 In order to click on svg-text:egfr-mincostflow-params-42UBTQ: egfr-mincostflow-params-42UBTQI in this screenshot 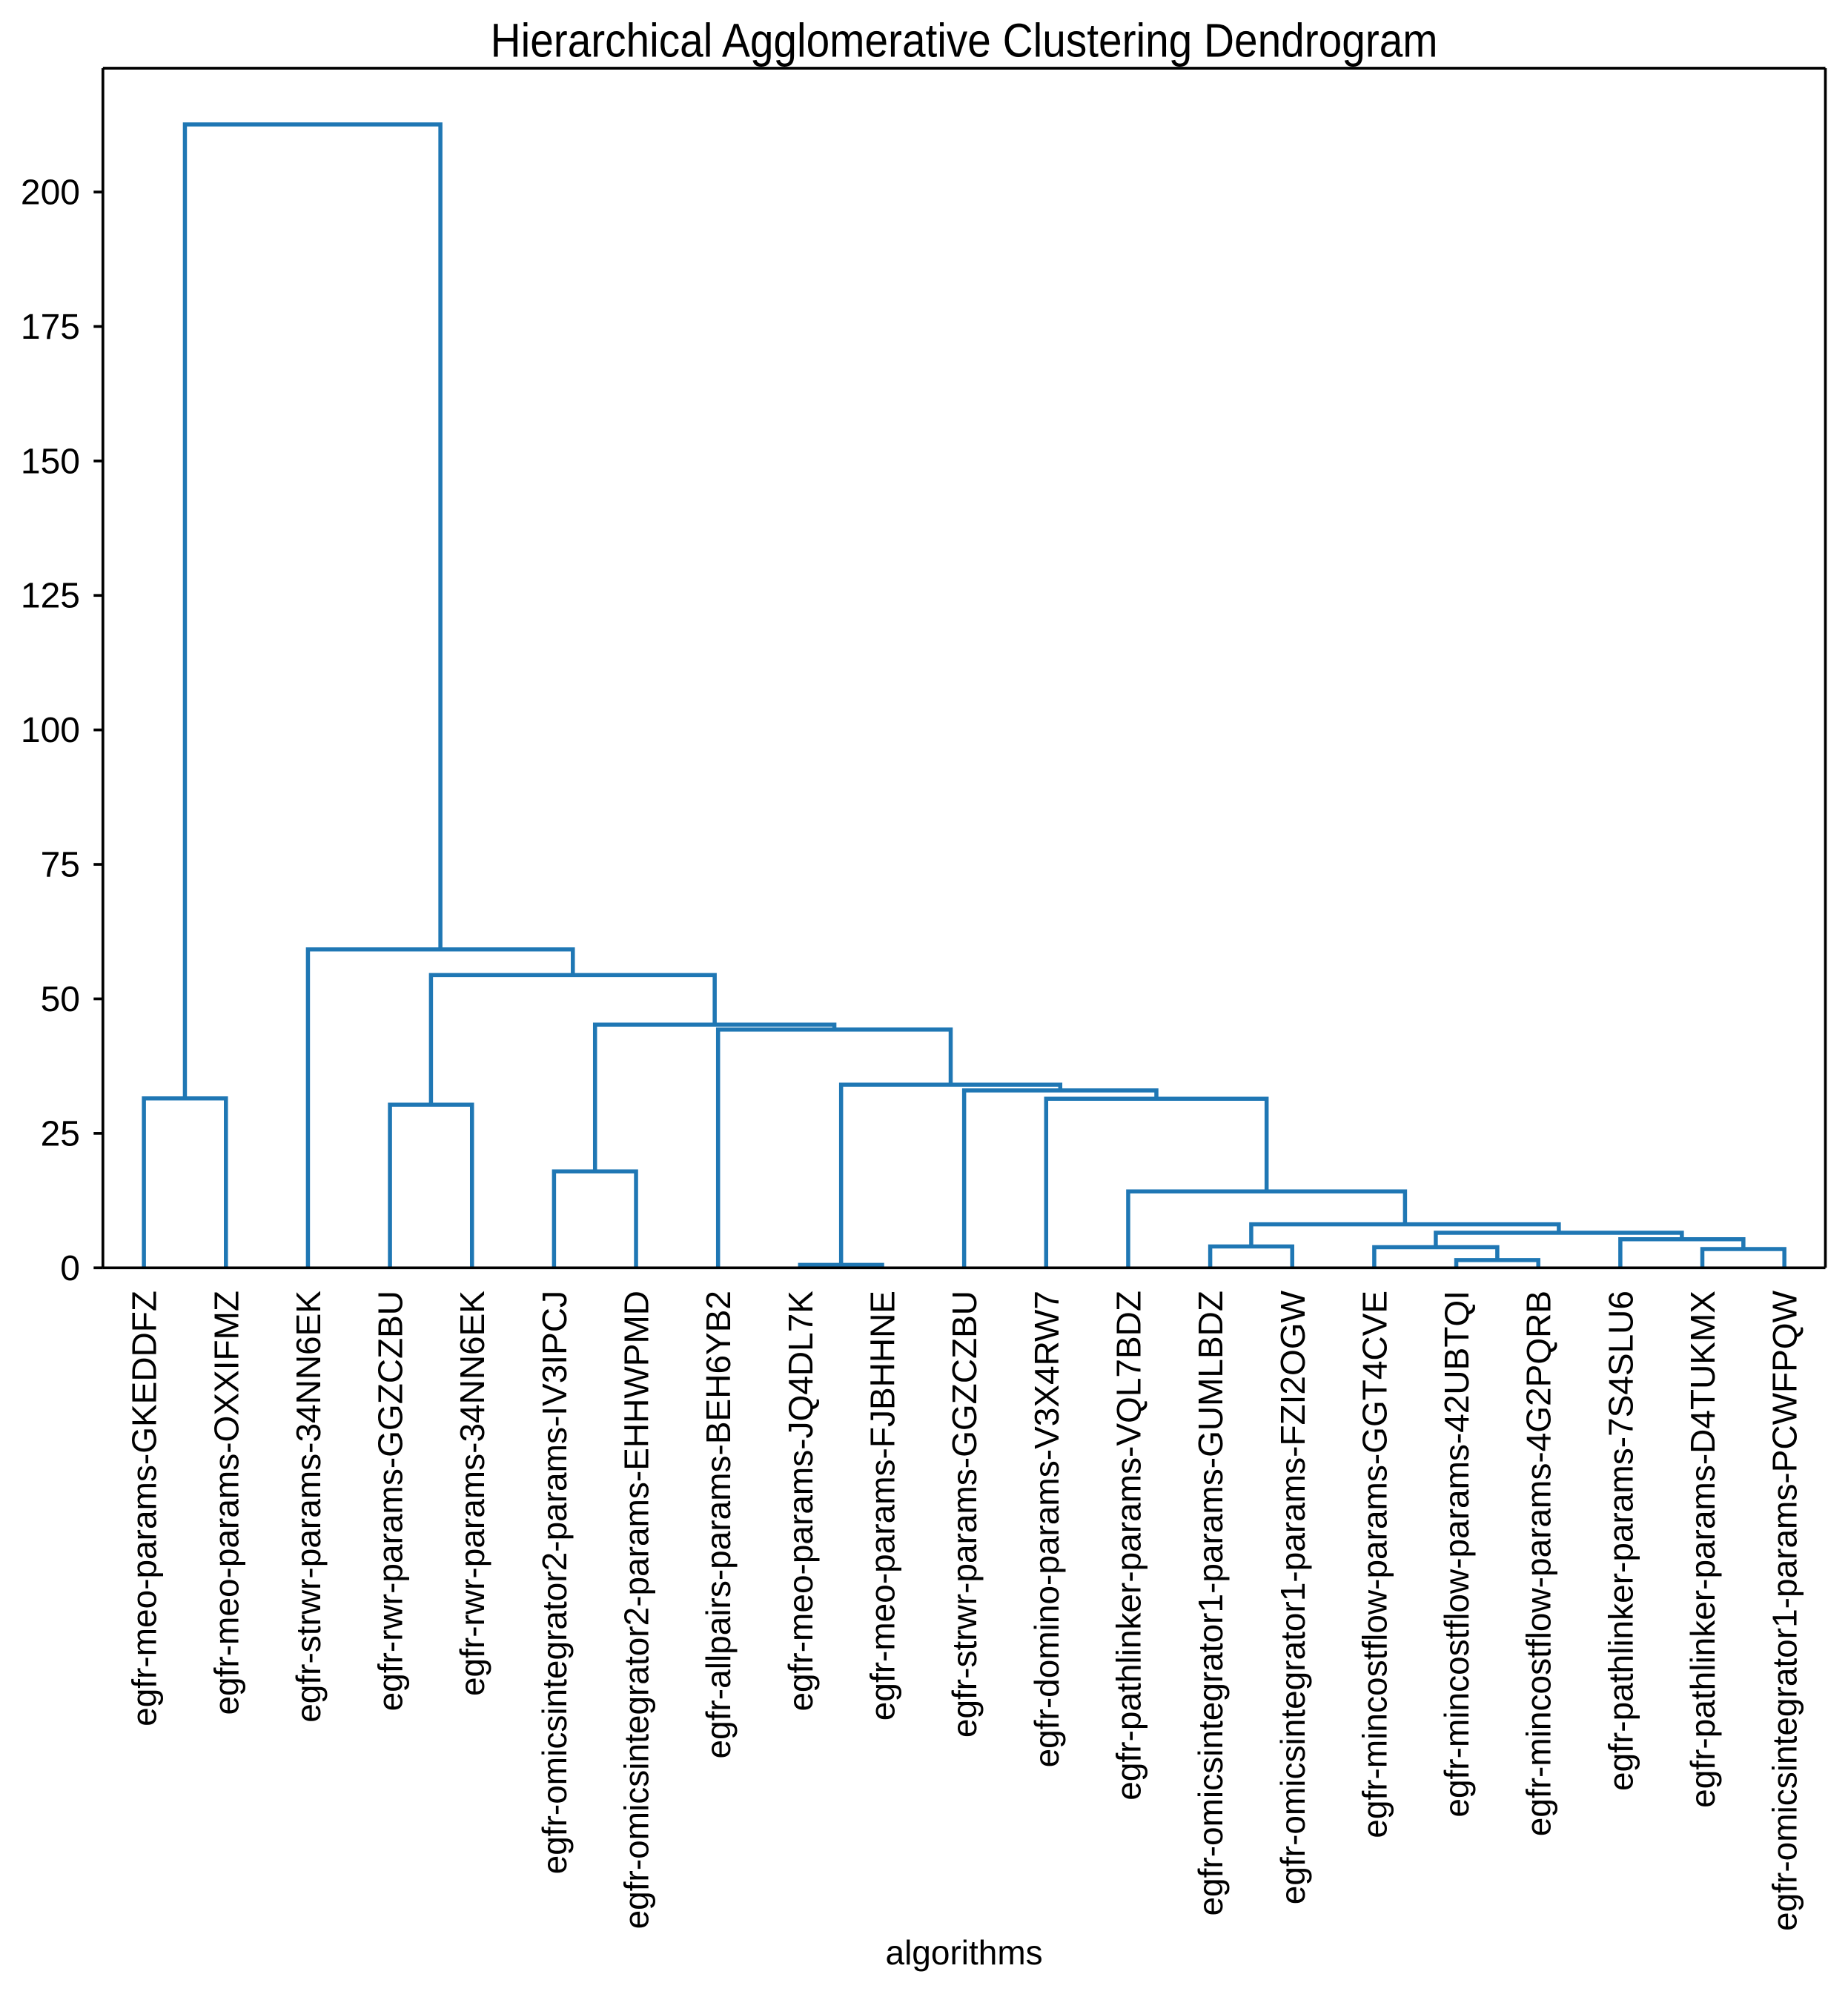, I will do `click(1456, 1554)`.